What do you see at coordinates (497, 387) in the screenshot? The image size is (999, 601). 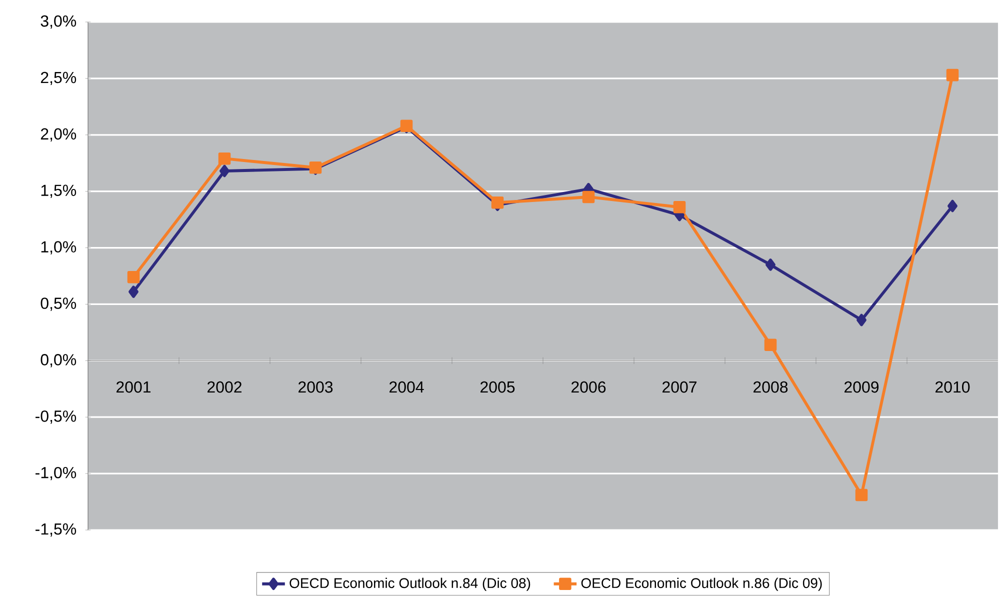 I see `x-tick-label: 2005` at bounding box center [497, 387].